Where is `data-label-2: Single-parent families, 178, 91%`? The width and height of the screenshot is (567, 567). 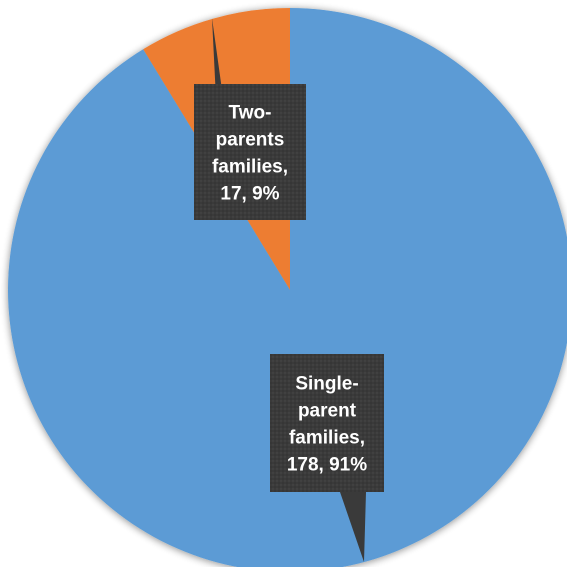
data-label-2: Single-parent families, 178, 91% is located at coordinates (327, 458).